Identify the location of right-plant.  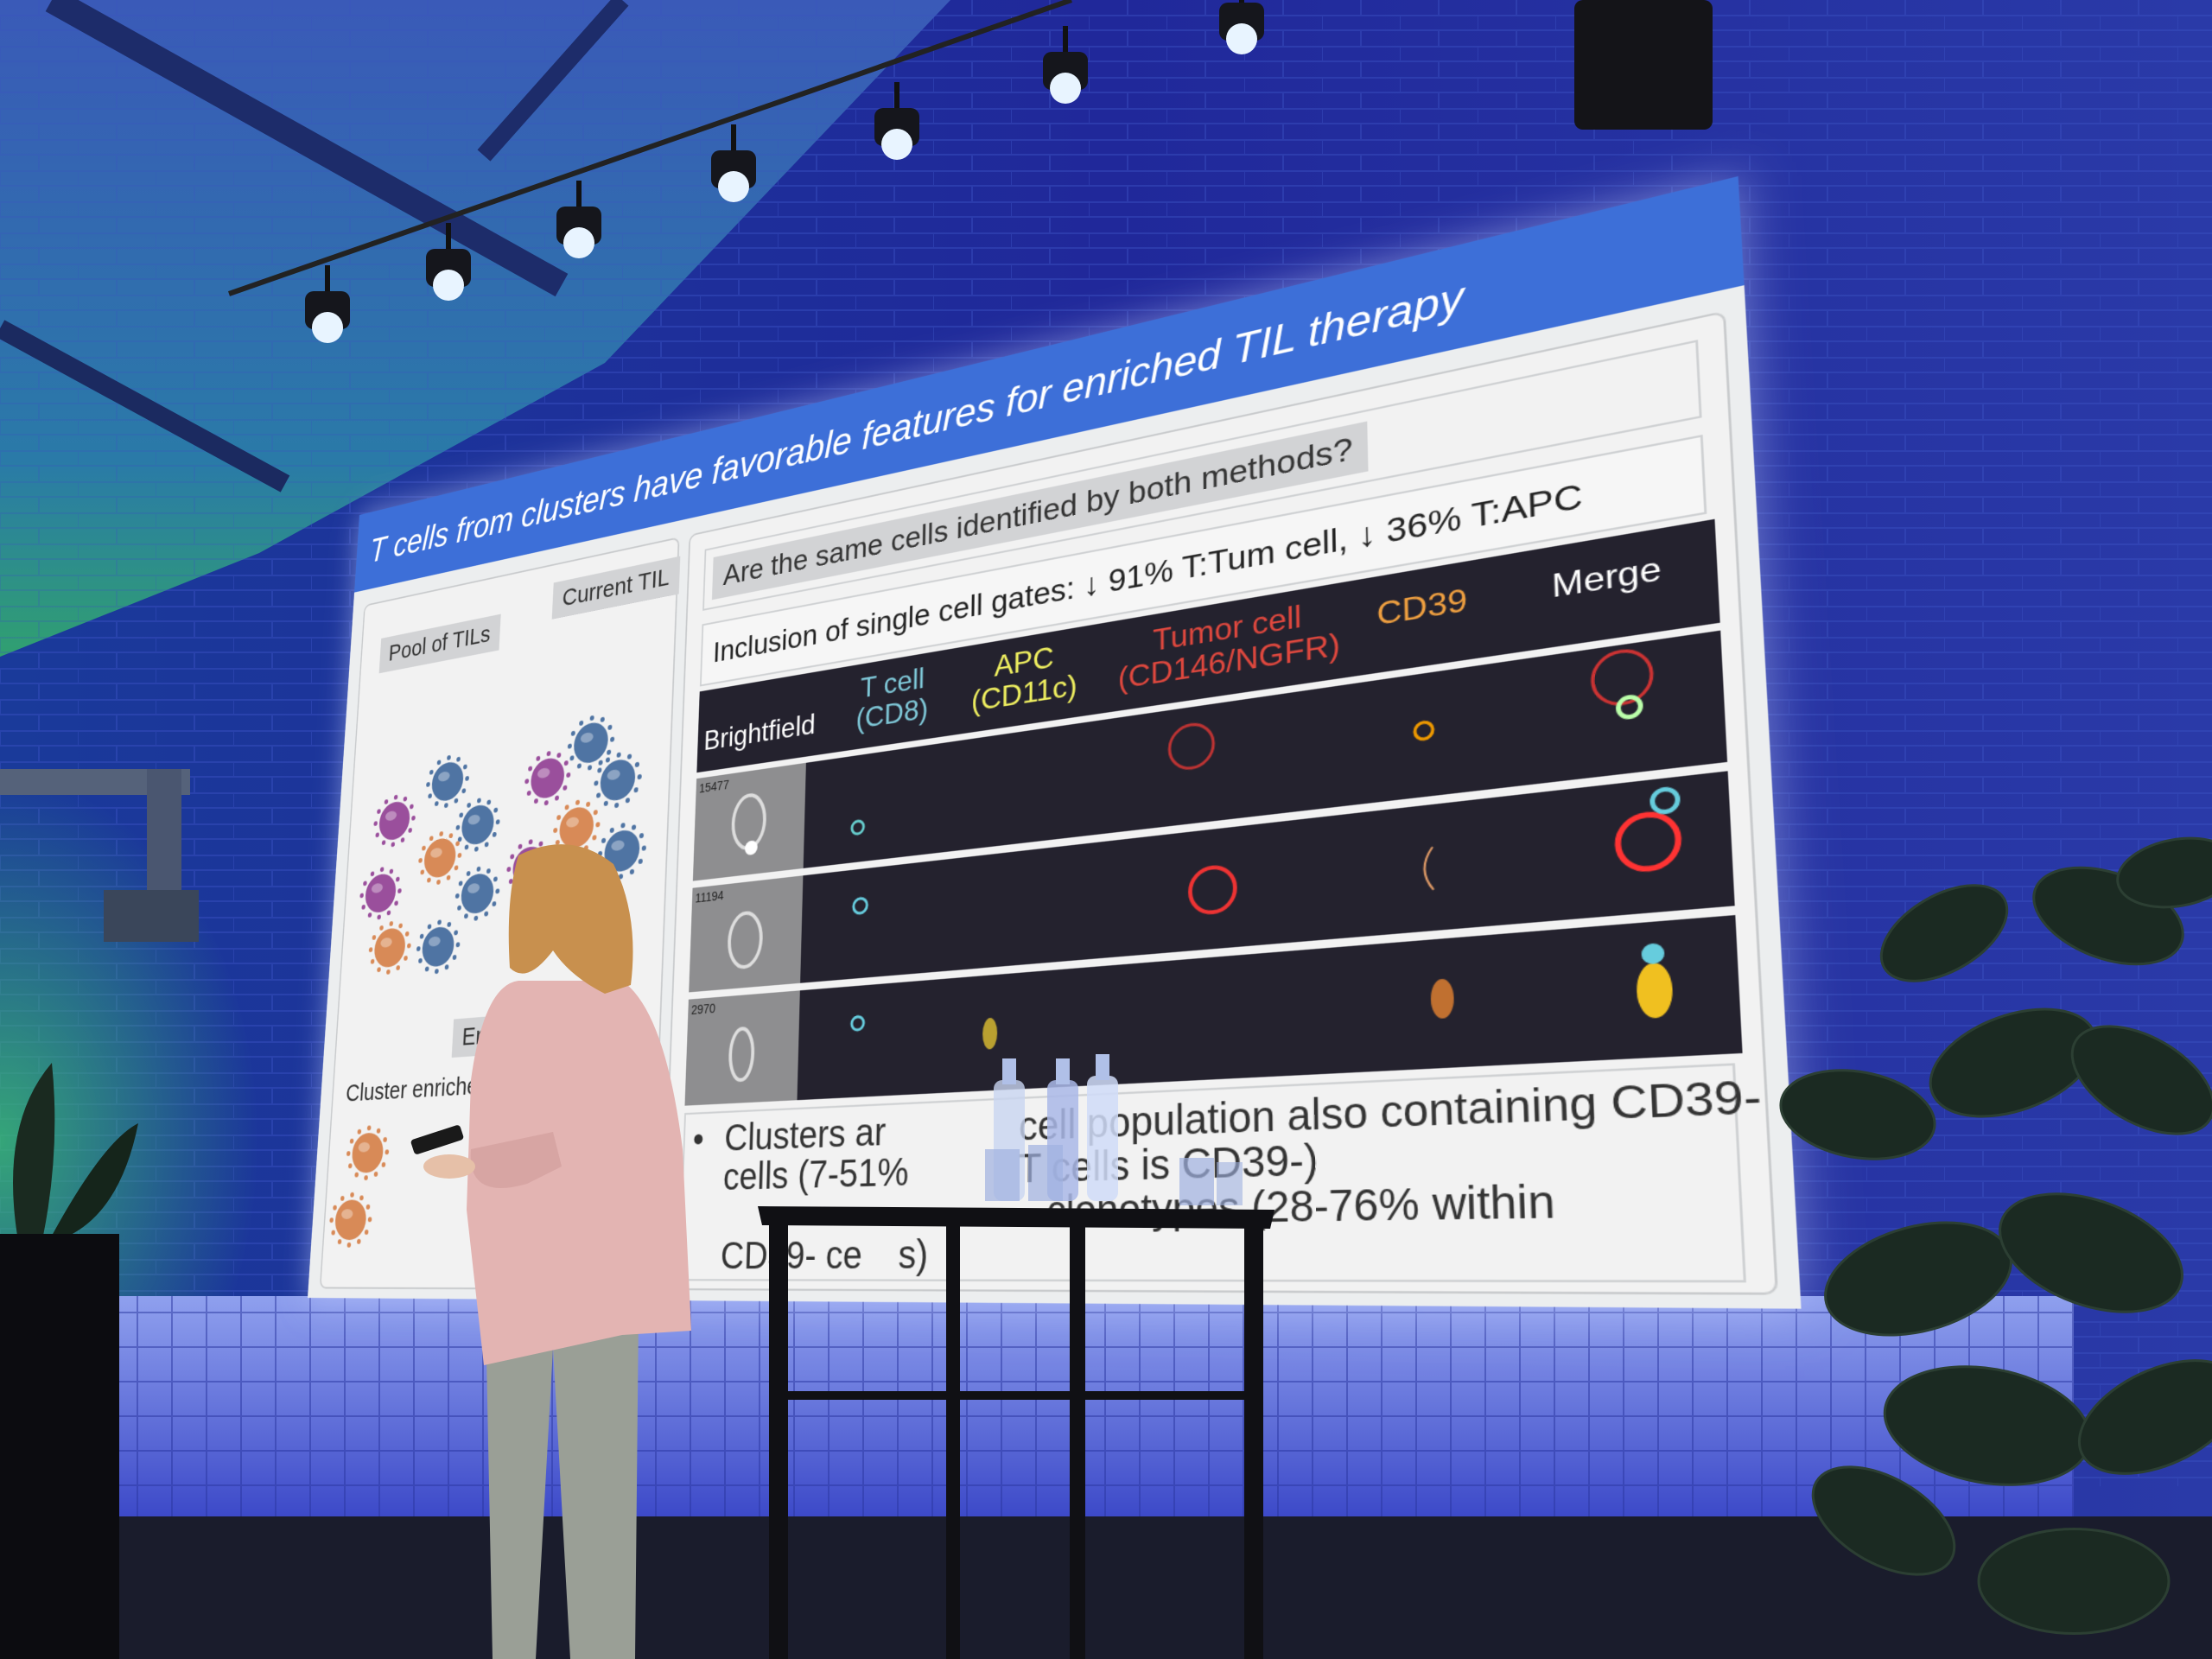
(1995, 1235).